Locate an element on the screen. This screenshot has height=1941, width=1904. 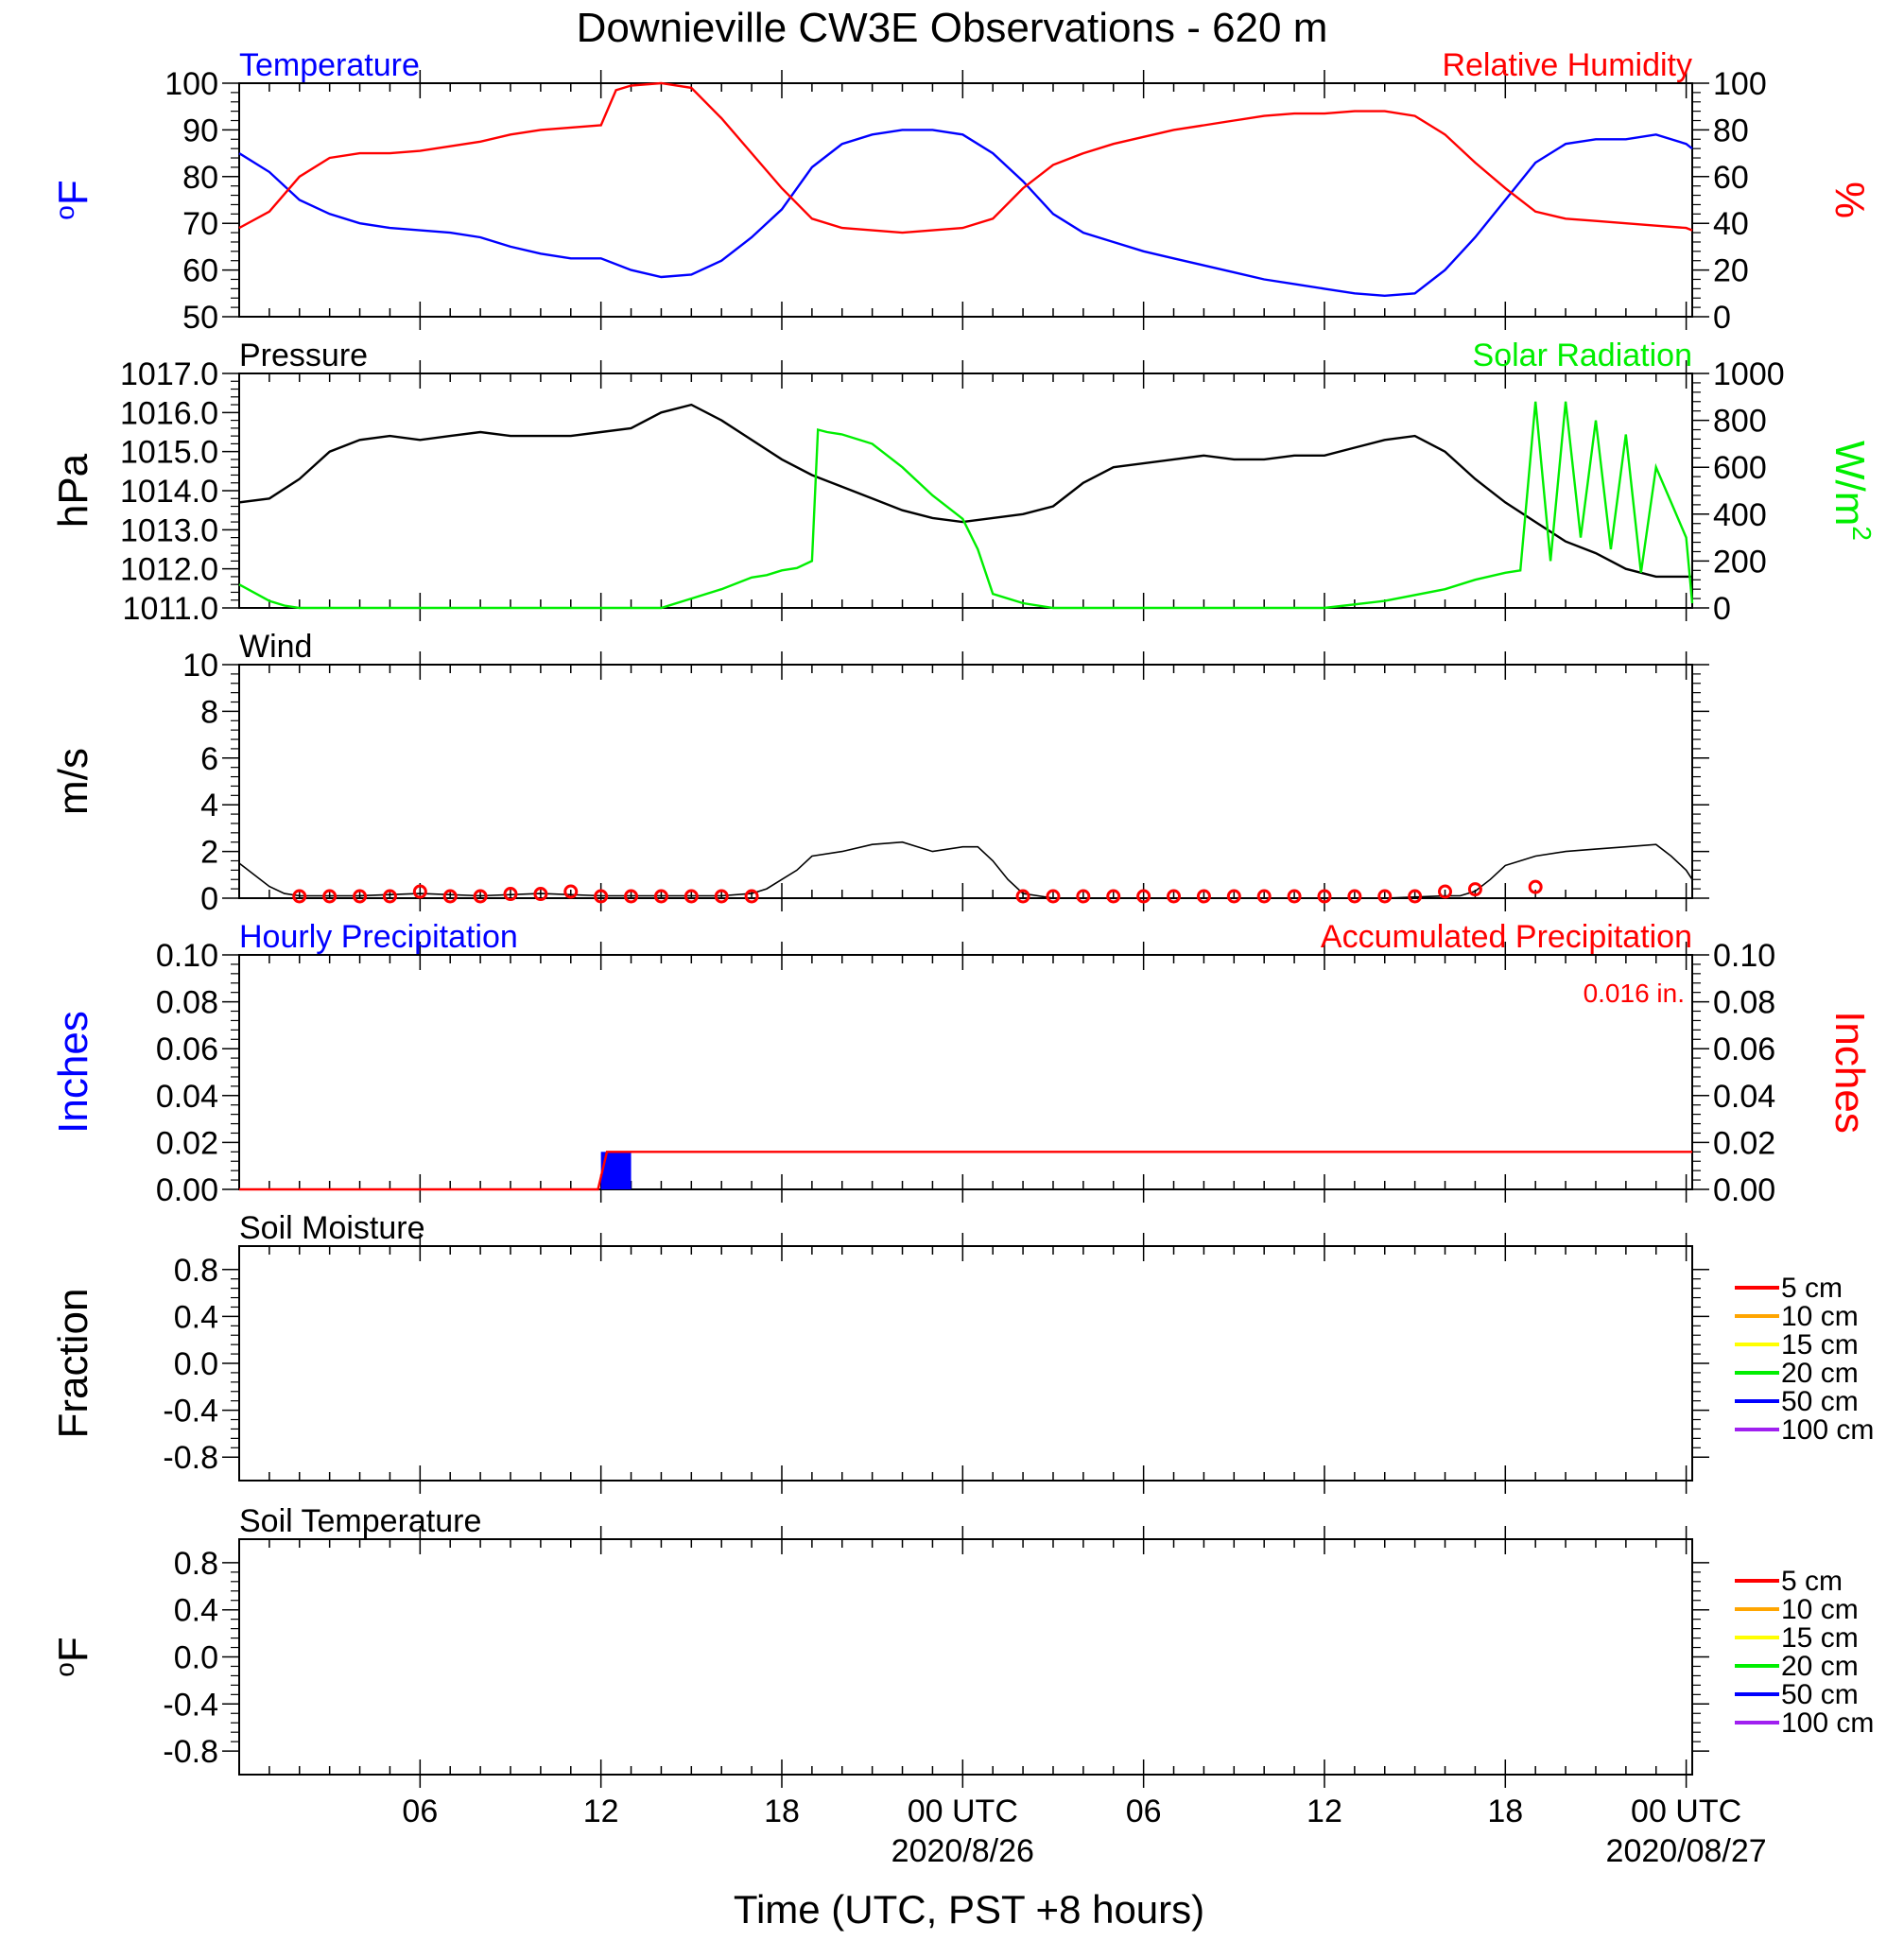
panel-title-right: Solar Radiation is located at coordinates (1582, 356).